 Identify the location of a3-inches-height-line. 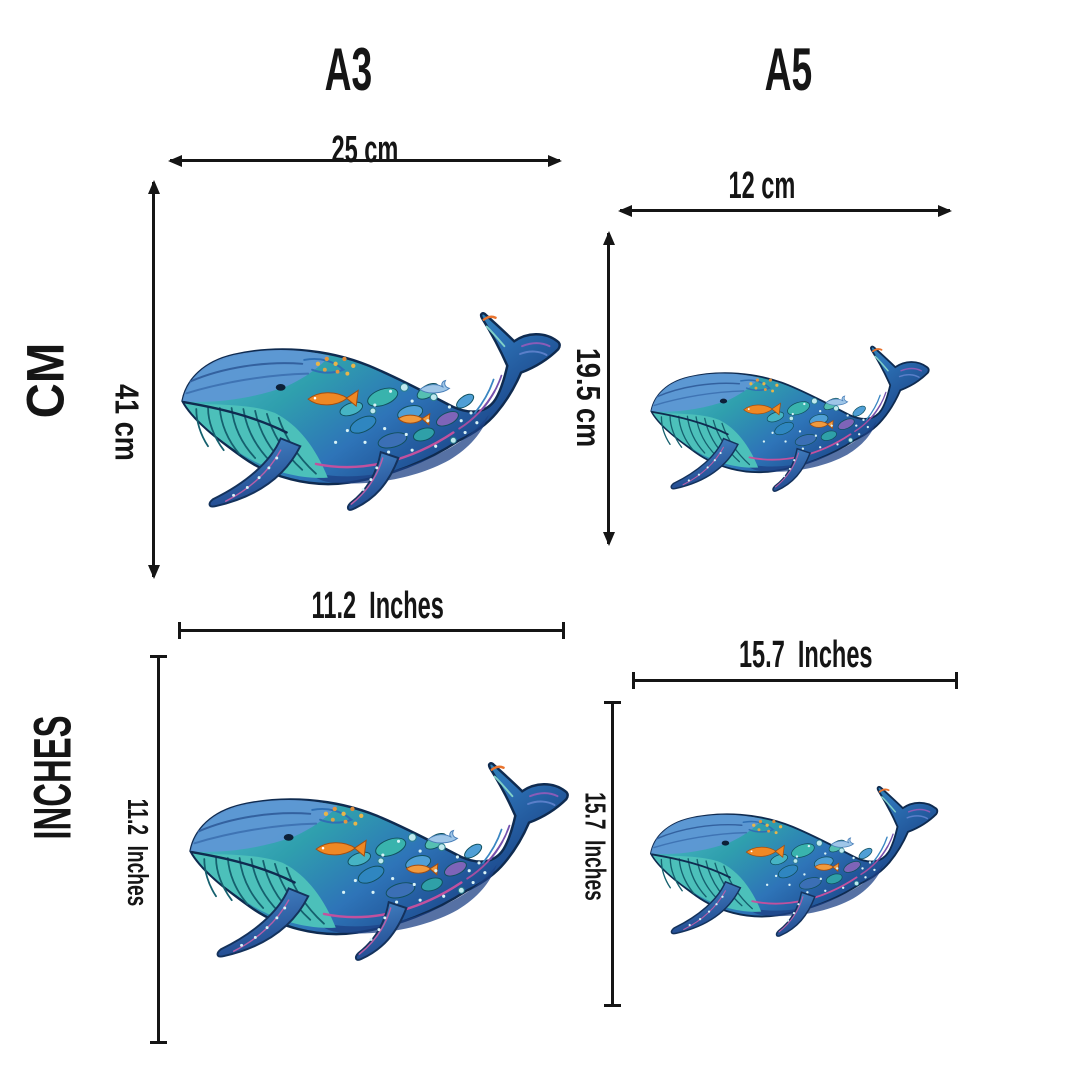
(158, 849).